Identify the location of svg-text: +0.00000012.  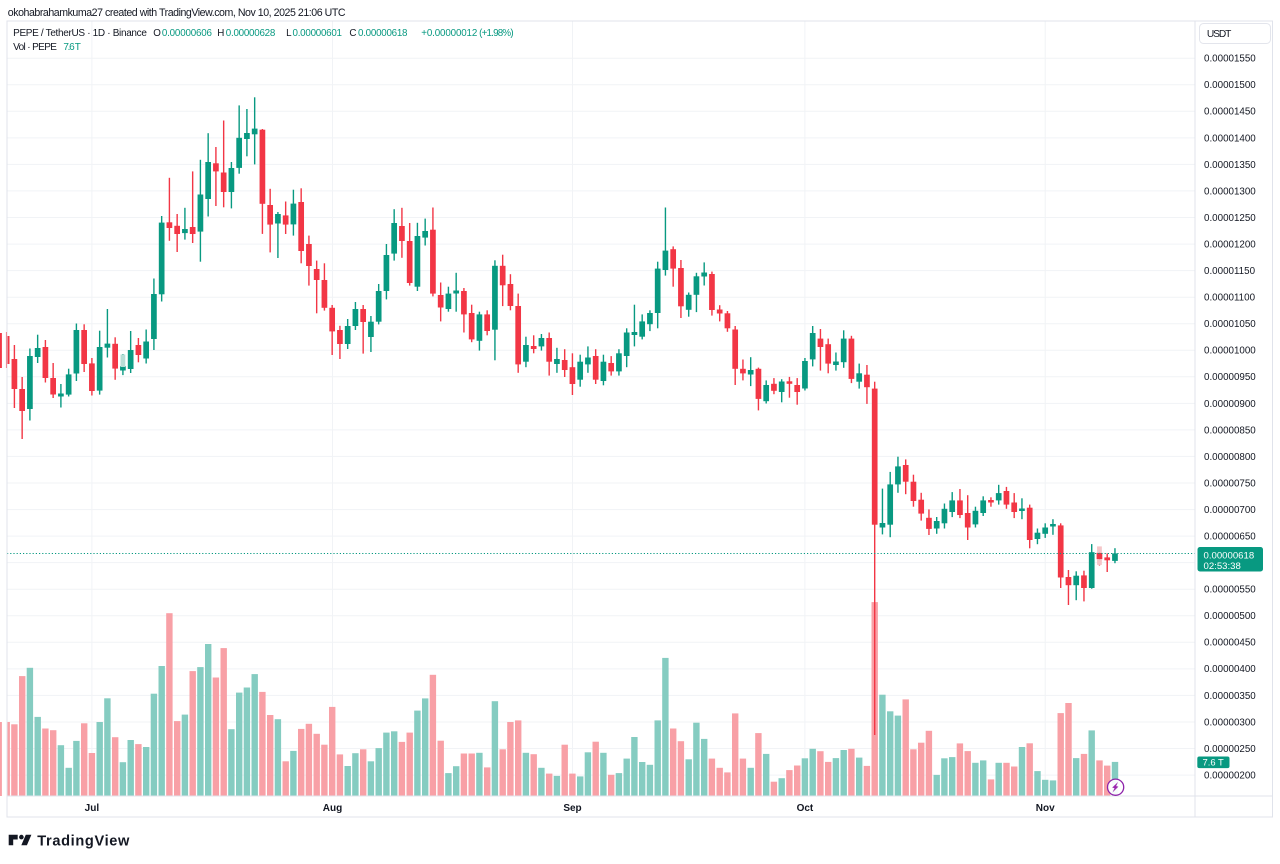
(449, 33).